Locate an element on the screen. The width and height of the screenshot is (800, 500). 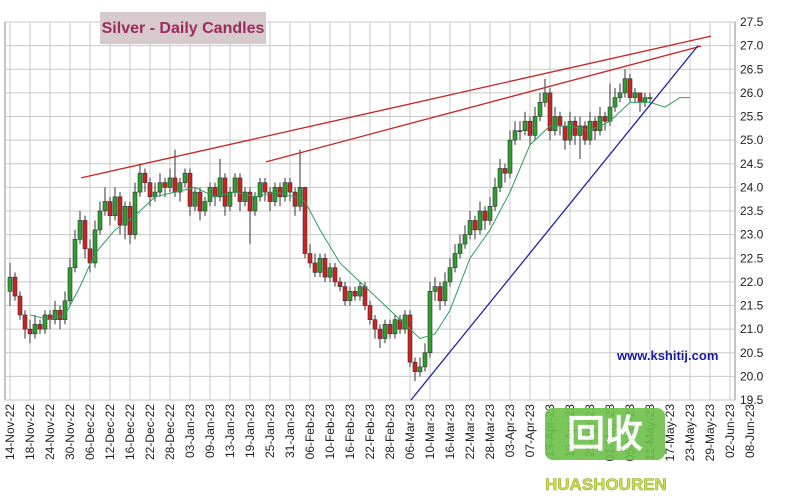
x-tick-label: 02-Jun-23 is located at coordinates (730, 431).